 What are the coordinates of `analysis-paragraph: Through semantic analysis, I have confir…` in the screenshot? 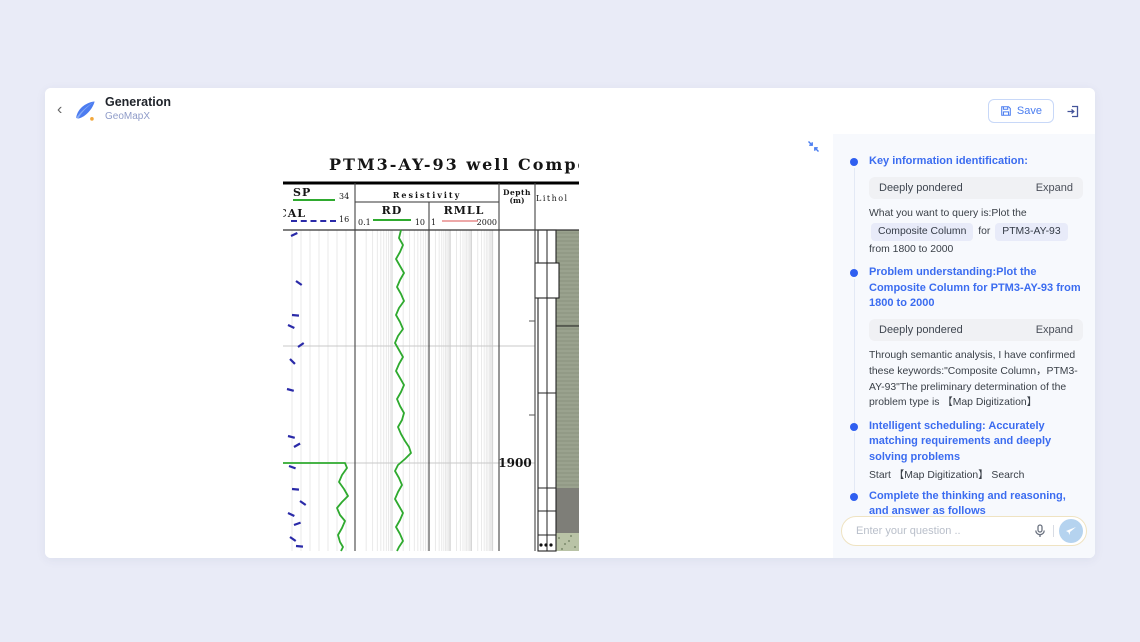 It's located at (973, 379).